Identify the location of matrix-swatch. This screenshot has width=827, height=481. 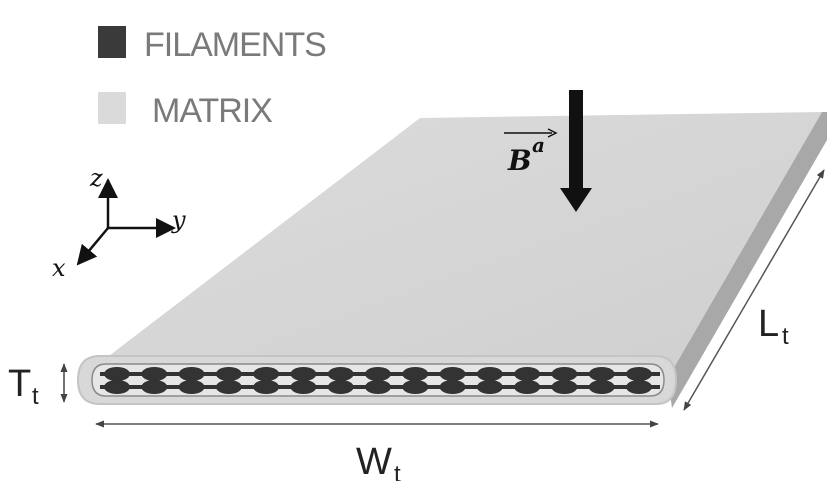
(112, 108).